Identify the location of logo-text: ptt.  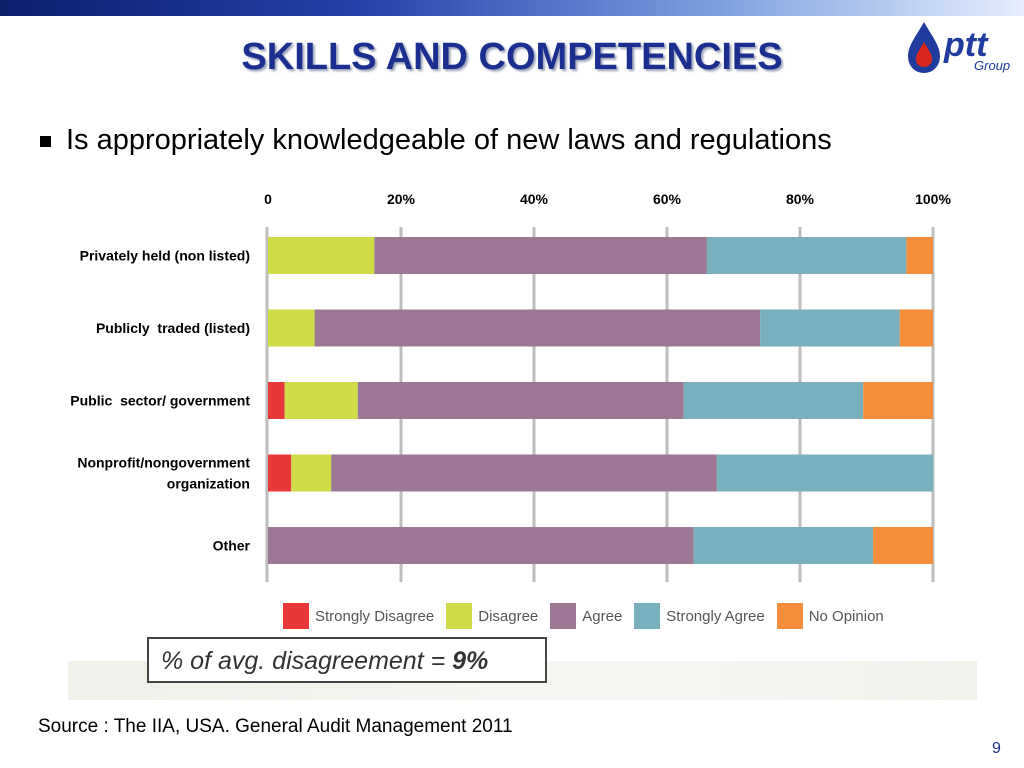
(966, 45).